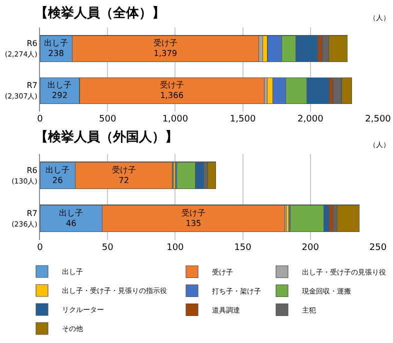 The image size is (393, 343). What do you see at coordinates (58, 174) in the screenshot?
I see `data-label: 出し子 26` at bounding box center [58, 174].